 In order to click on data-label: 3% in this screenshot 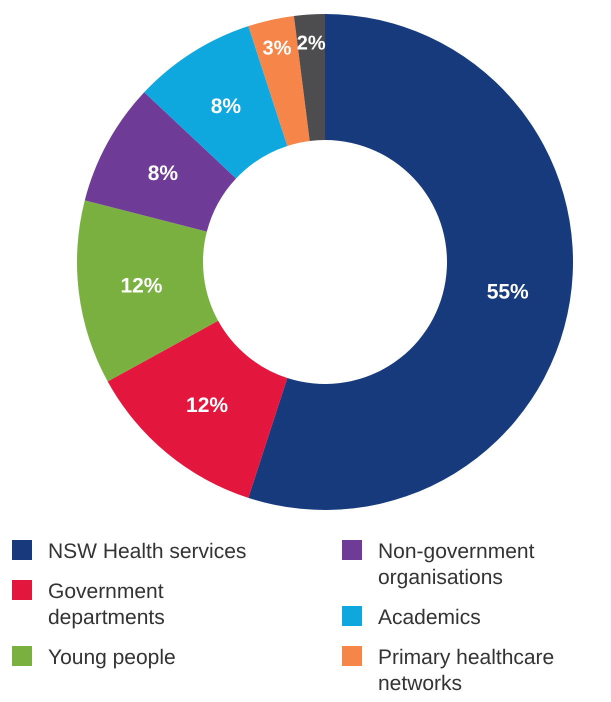, I will do `click(277, 48)`.